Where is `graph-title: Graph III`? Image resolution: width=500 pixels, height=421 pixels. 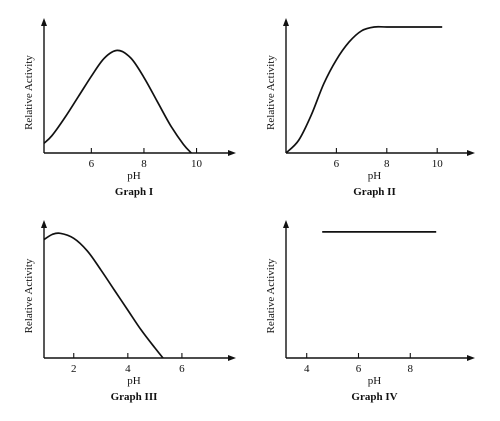
graph-title: Graph III is located at coordinates (134, 397).